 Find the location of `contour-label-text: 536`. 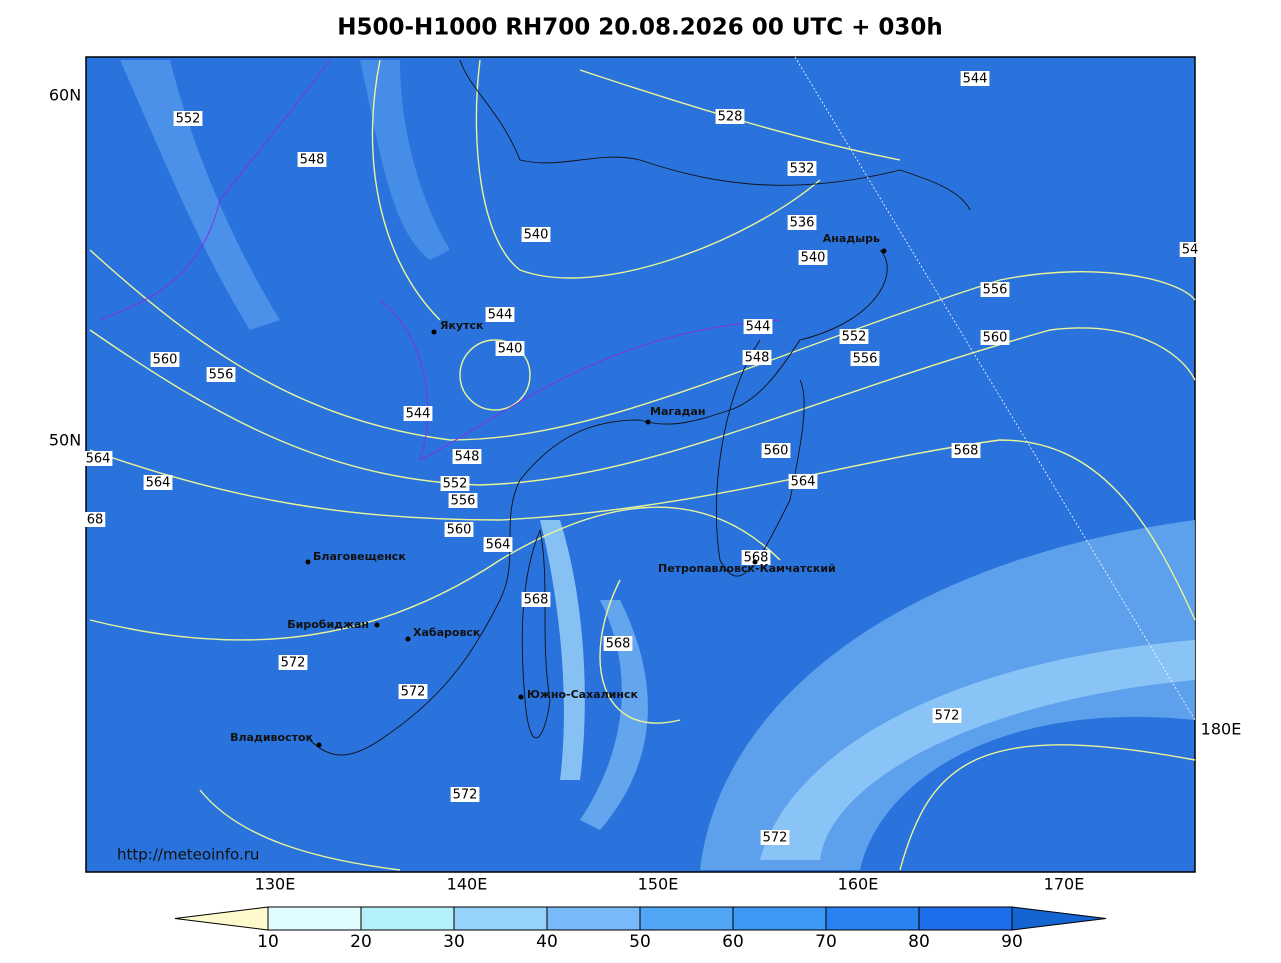

contour-label-text: 536 is located at coordinates (802, 223).